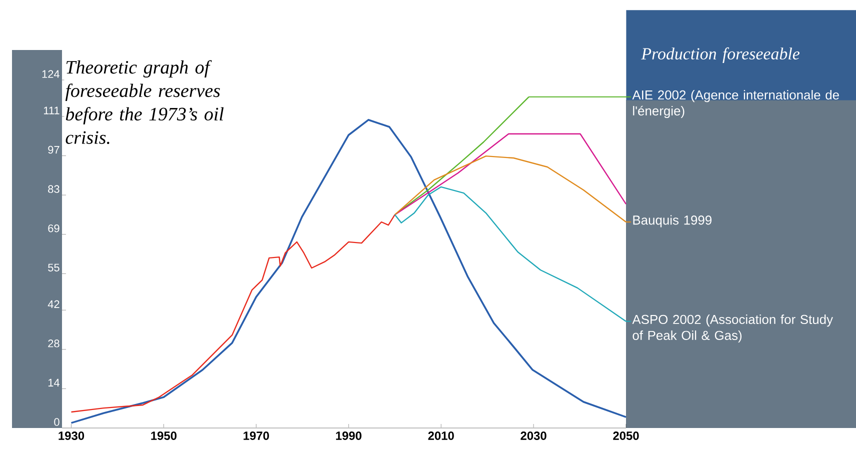  What do you see at coordinates (54, 344) in the screenshot?
I see `y-tick-label: 28` at bounding box center [54, 344].